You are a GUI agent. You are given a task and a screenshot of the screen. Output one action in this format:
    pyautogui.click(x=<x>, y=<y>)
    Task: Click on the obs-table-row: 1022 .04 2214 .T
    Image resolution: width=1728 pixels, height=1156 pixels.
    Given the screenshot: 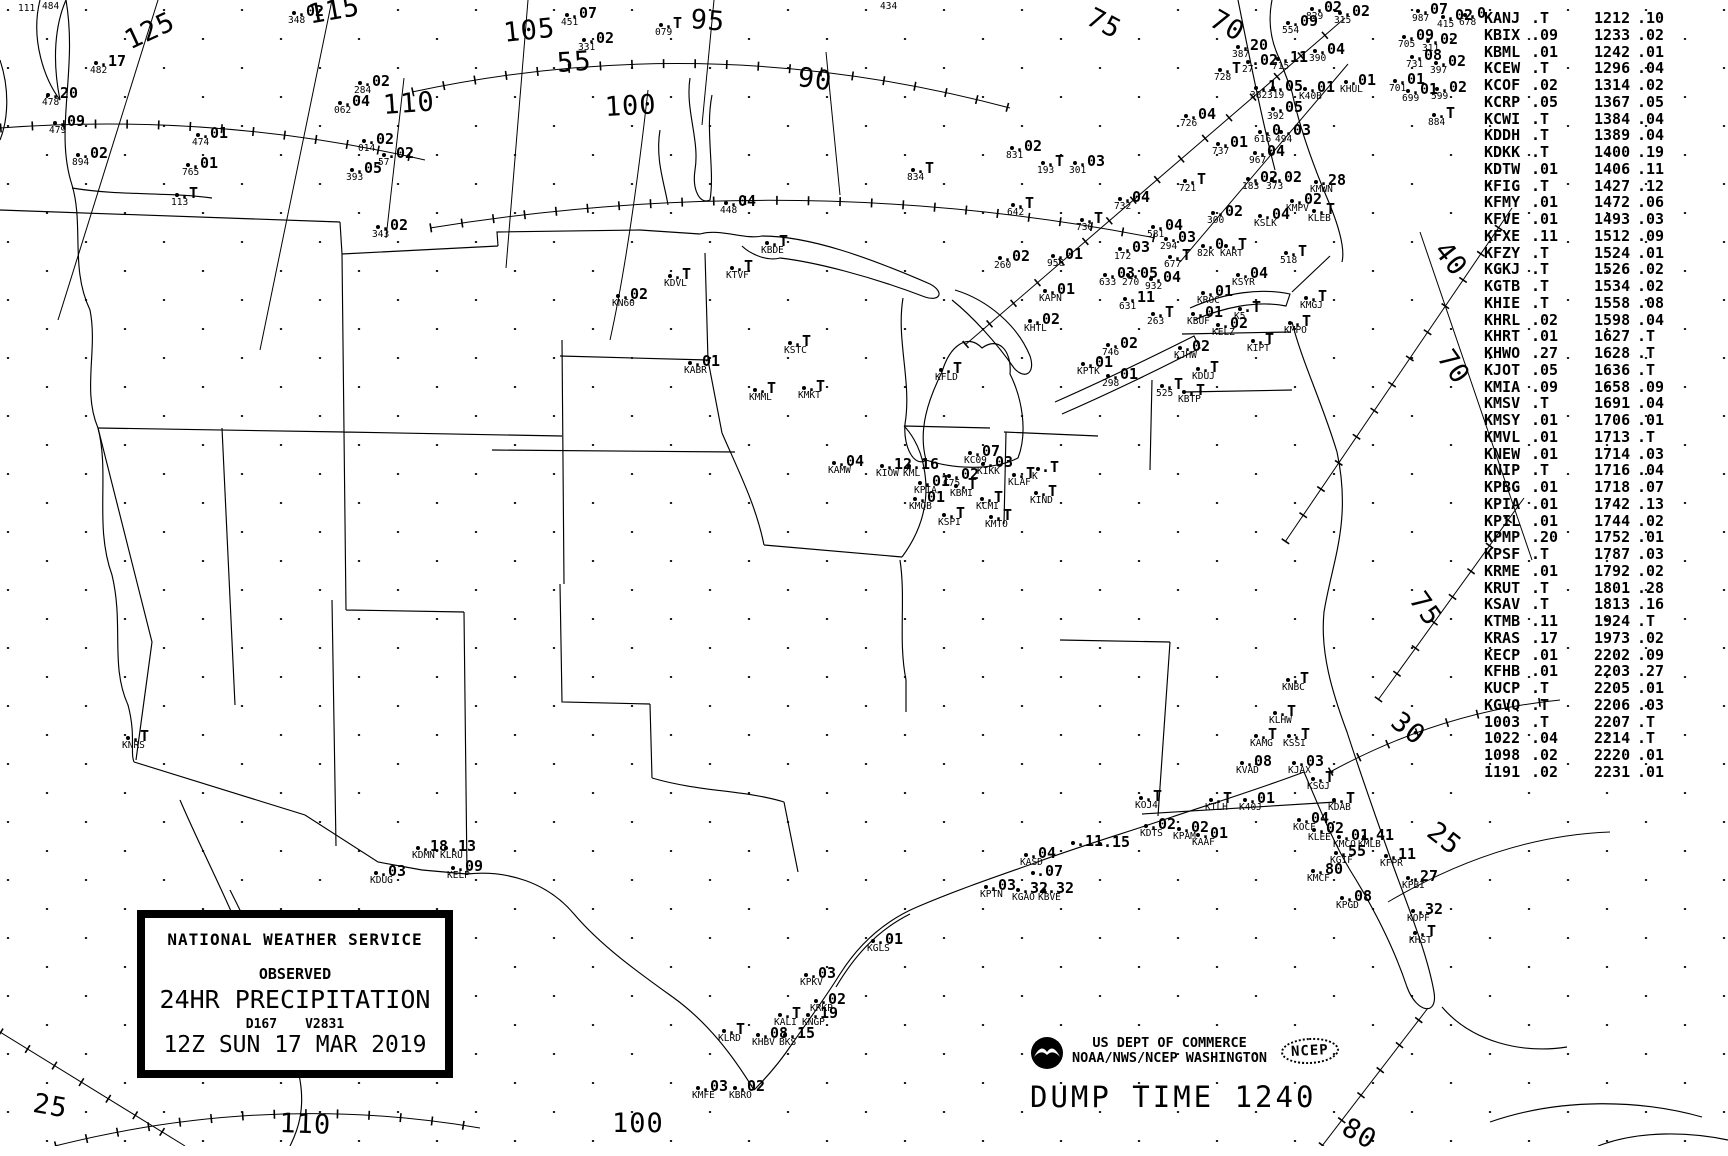 What is the action you would take?
    pyautogui.click(x=1580, y=738)
    